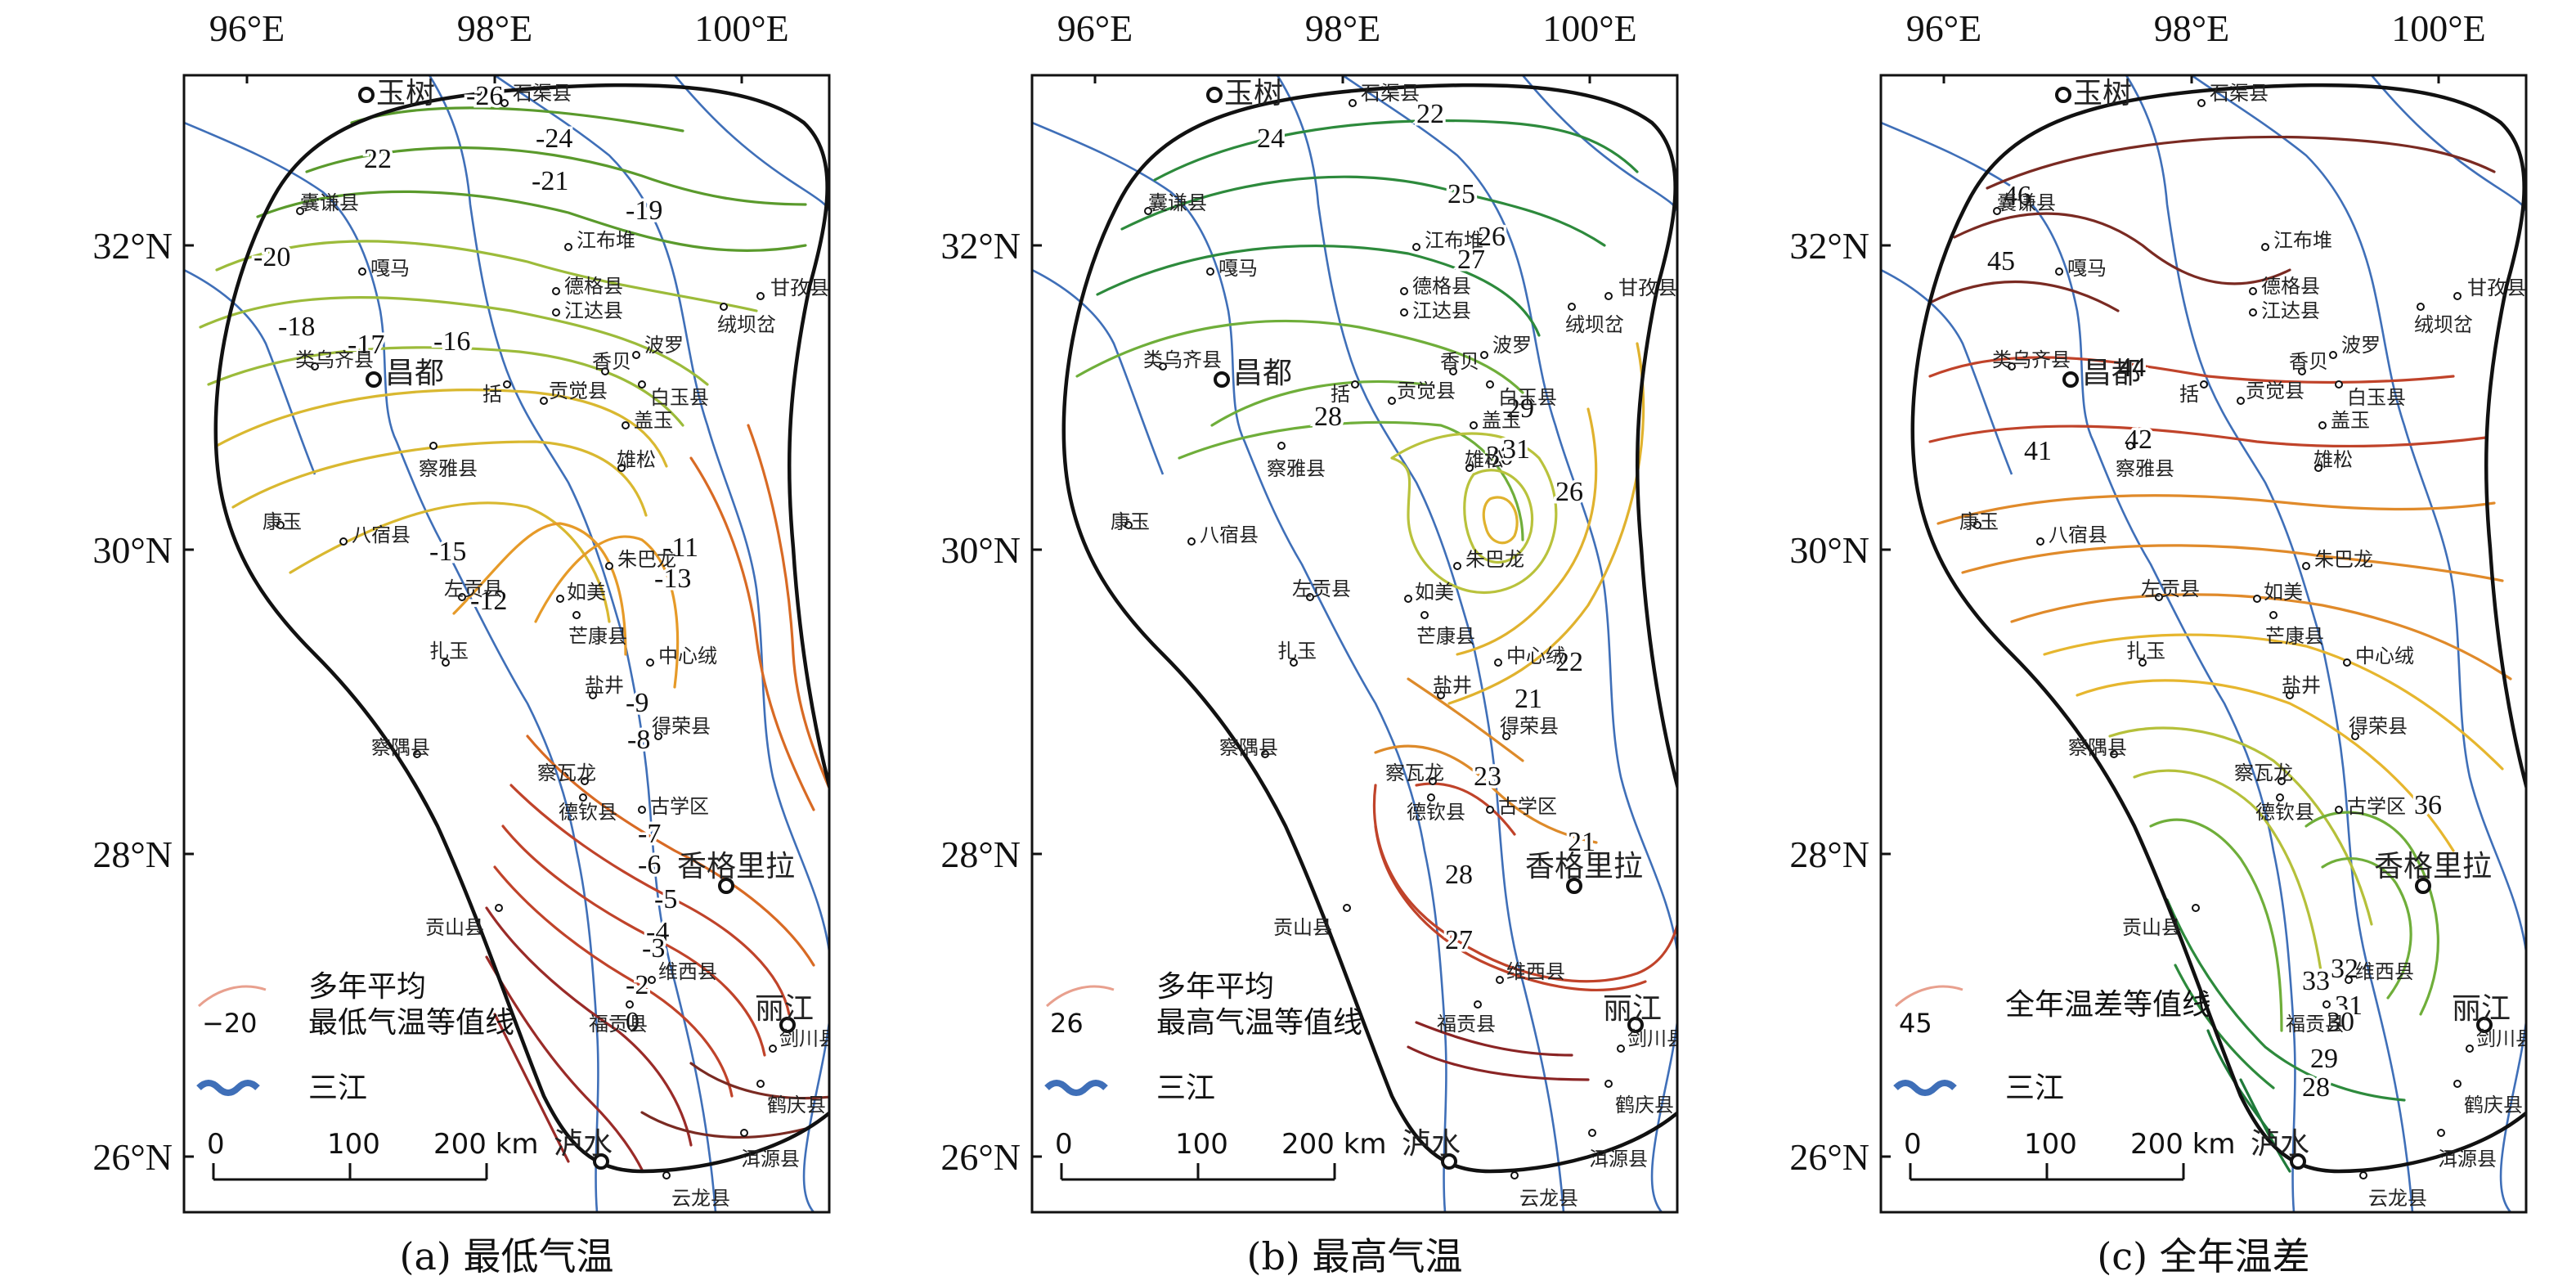 This screenshot has width=2576, height=1285. Describe the element at coordinates (1979, 521) in the screenshot. I see `city-label: 康玉` at that location.